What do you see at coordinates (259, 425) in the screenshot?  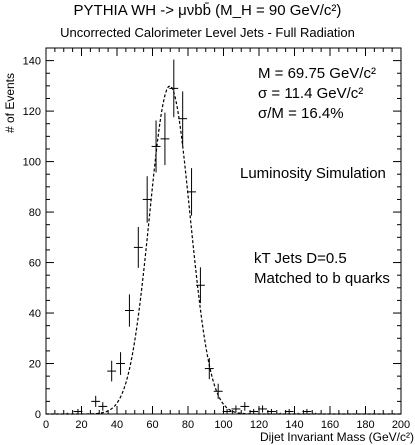 I see `x-tick-label: 120` at bounding box center [259, 425].